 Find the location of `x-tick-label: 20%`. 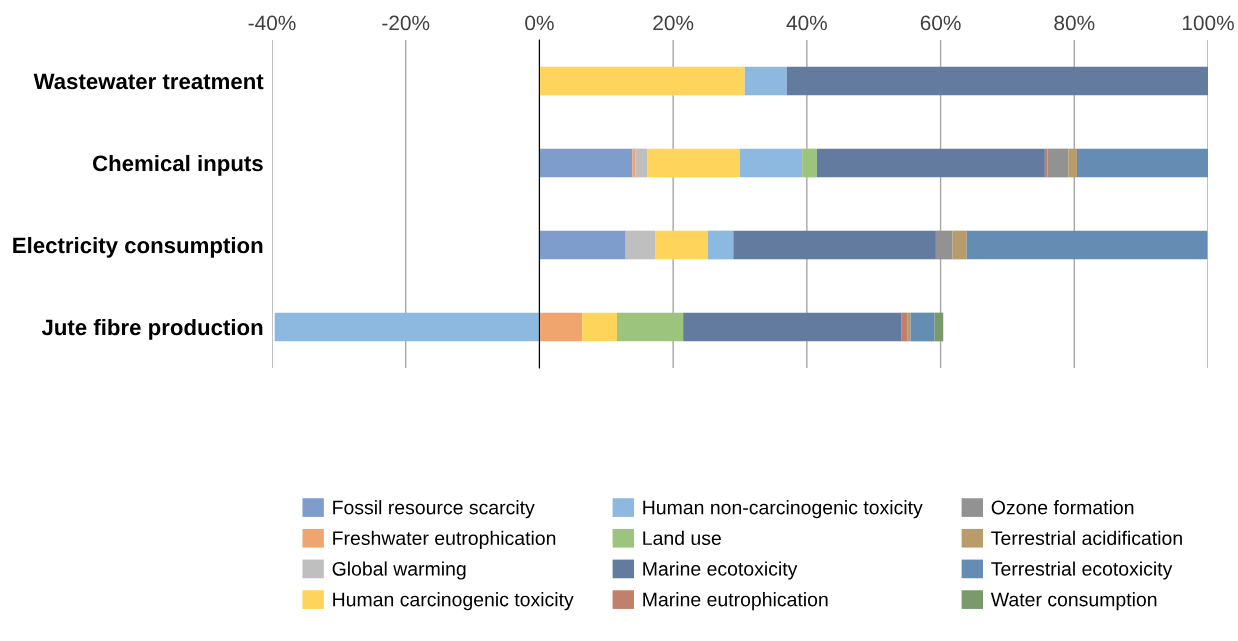

x-tick-label: 20% is located at coordinates (673, 23).